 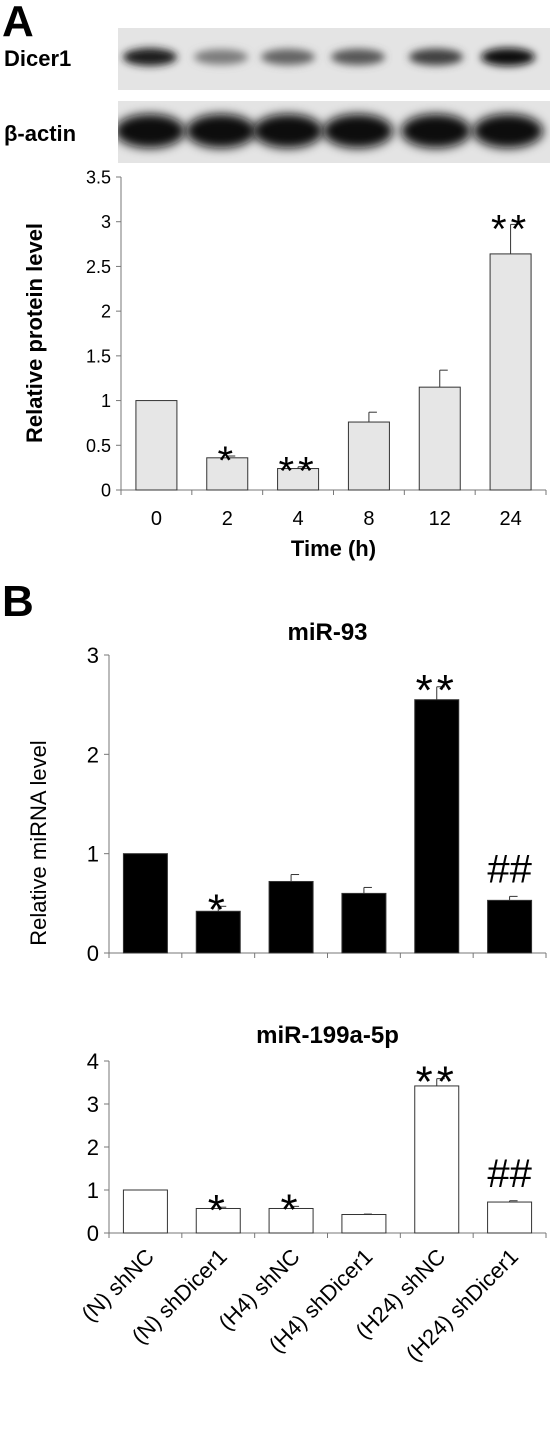 What do you see at coordinates (38, 842) in the screenshot?
I see `y-axis-label: Relative miRNA level` at bounding box center [38, 842].